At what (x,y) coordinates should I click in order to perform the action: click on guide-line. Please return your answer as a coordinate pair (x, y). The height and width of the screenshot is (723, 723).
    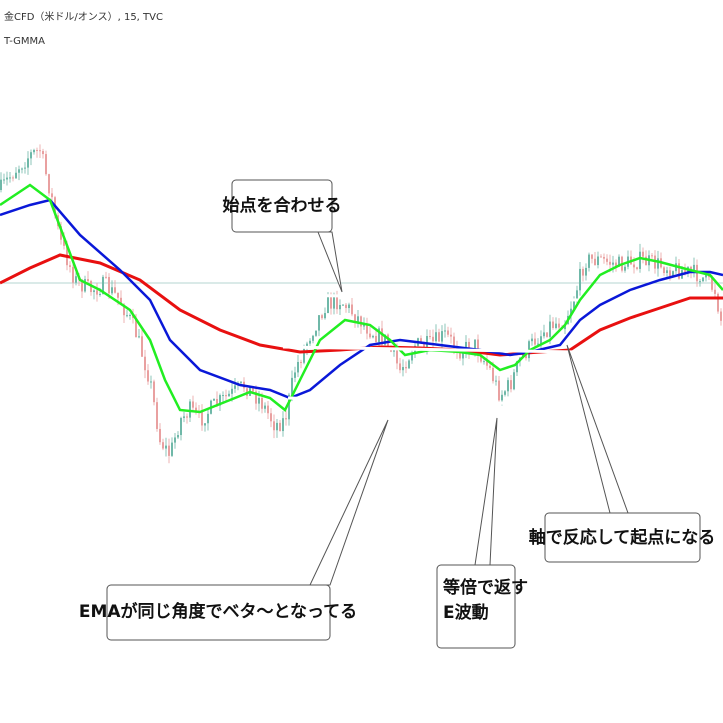
    Looking at the image, I should click on (430, 349).